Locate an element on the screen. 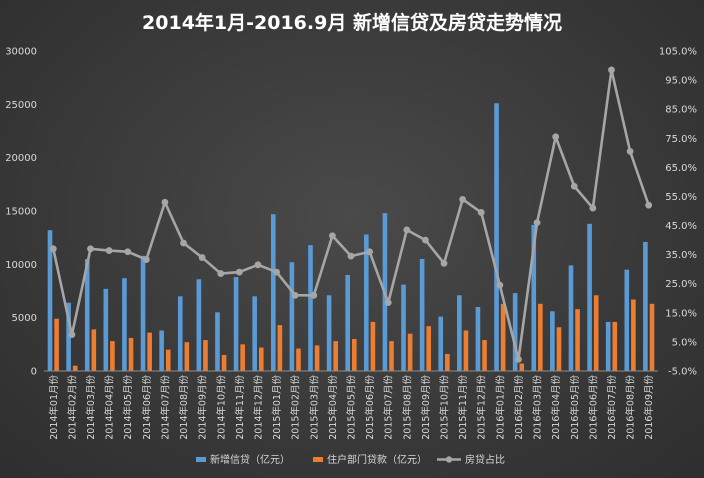 This screenshot has width=704, height=478. x-tick-31: 2016年08月份 is located at coordinates (631, 407).